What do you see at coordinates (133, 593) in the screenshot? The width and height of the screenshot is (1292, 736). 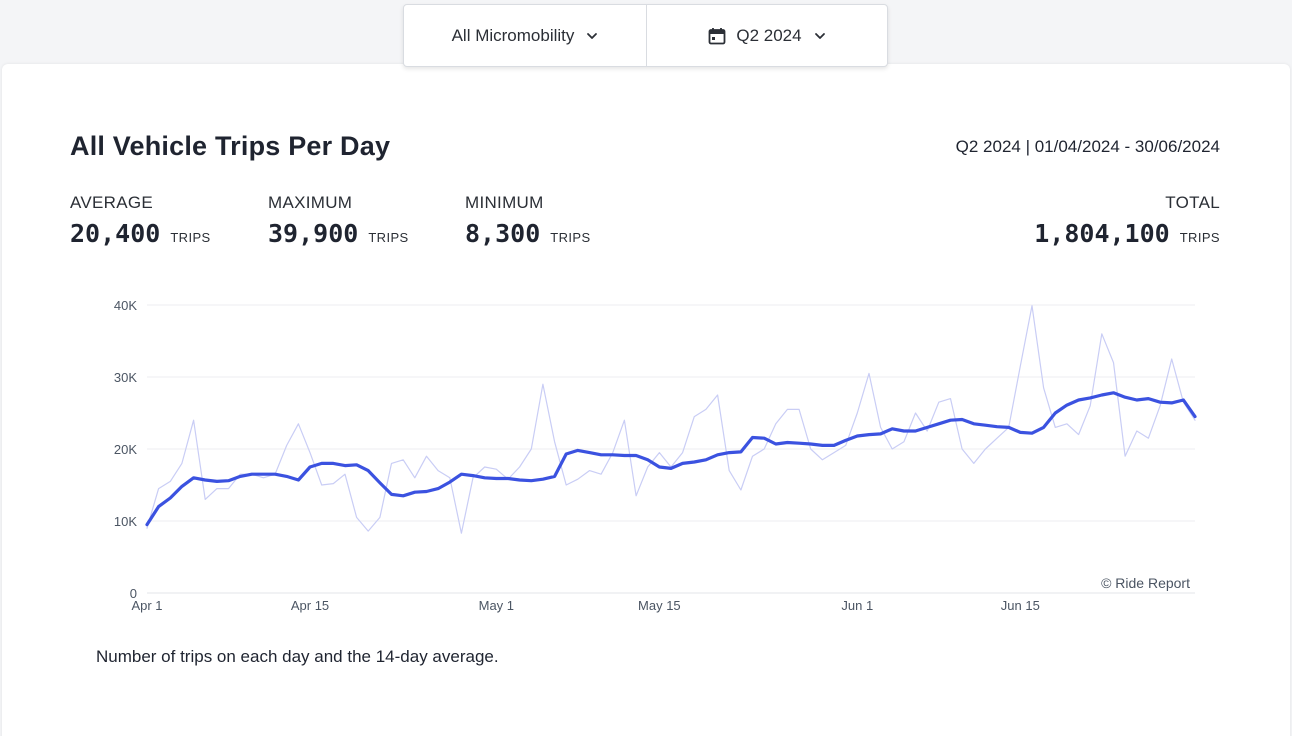 I see `y-tick-label: 0` at bounding box center [133, 593].